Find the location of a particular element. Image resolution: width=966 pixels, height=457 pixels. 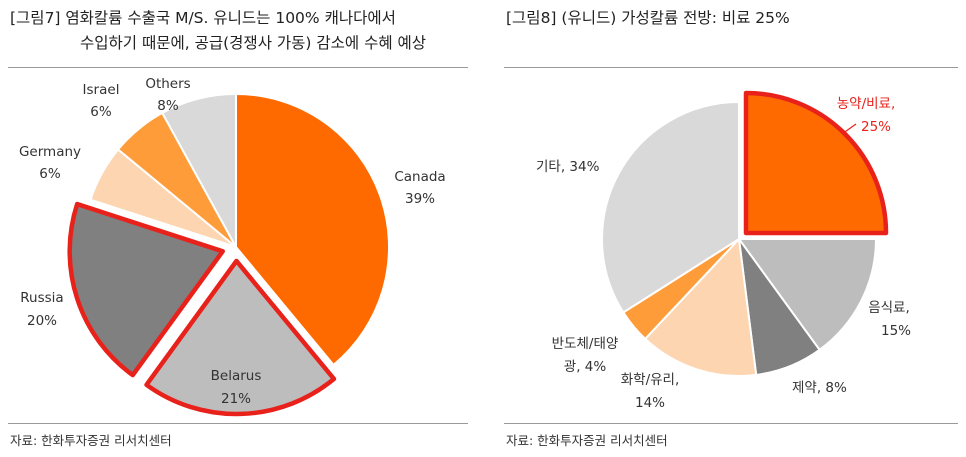

slice-label-belarus-value: 21% is located at coordinates (236, 399).